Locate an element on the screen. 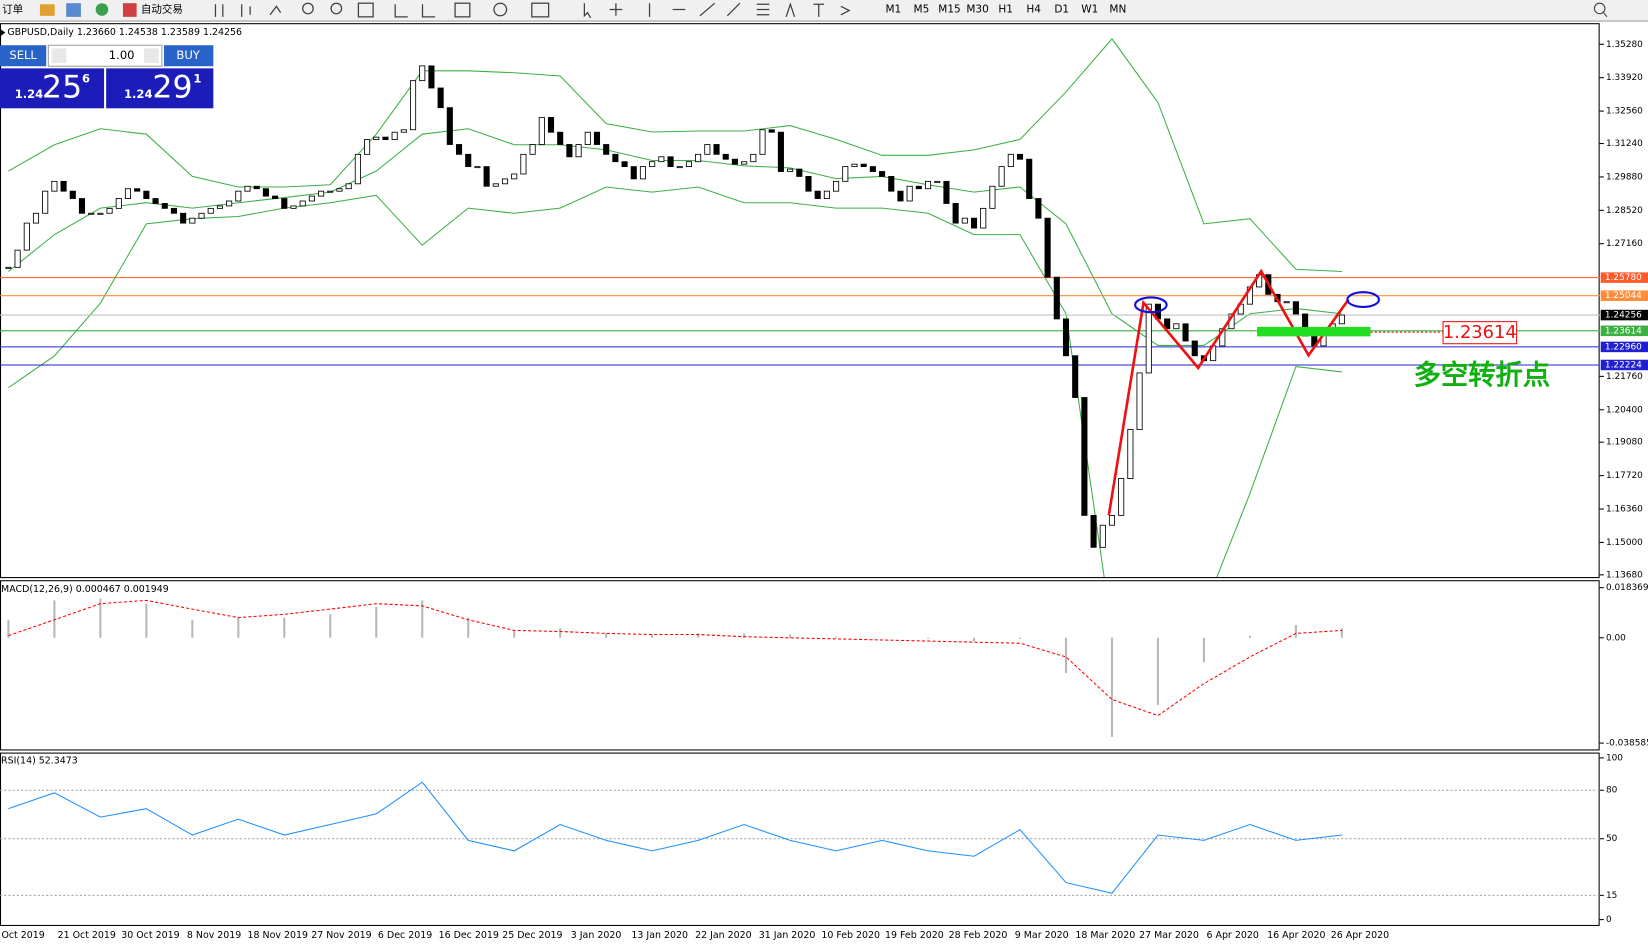 The width and height of the screenshot is (1648, 946). templates-icon is located at coordinates (540, 10).